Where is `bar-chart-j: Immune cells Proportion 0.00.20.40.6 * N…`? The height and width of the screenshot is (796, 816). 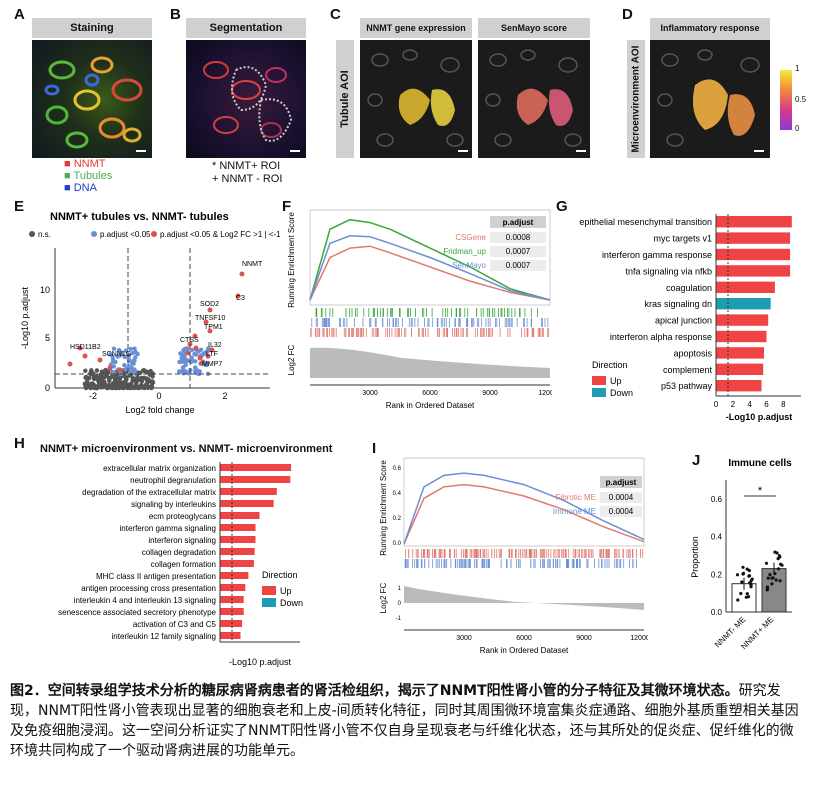
bar-chart-j: Immune cells Proportion 0.00.20.40.6 * N… is located at coordinates (741, 554).